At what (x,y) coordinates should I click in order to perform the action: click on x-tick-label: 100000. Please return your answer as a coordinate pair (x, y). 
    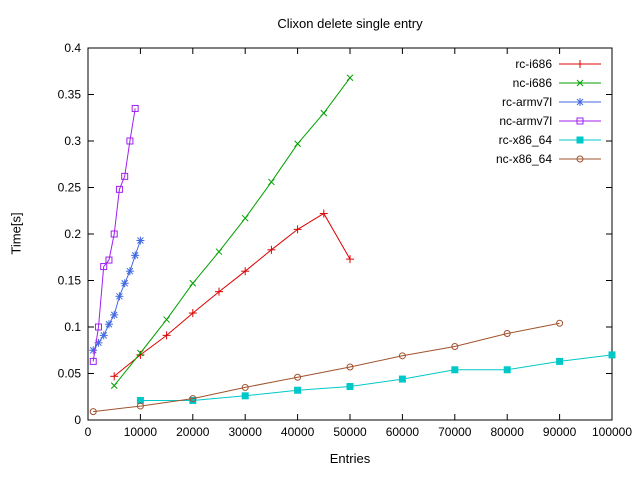
    Looking at the image, I should click on (612, 432).